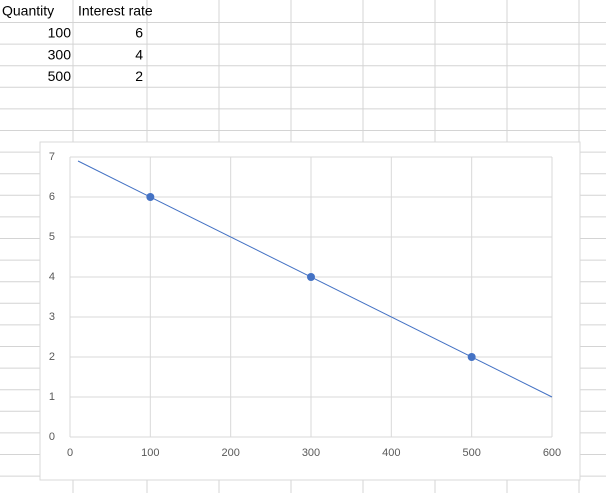  I want to click on x-tick-label: 0, so click(70, 453).